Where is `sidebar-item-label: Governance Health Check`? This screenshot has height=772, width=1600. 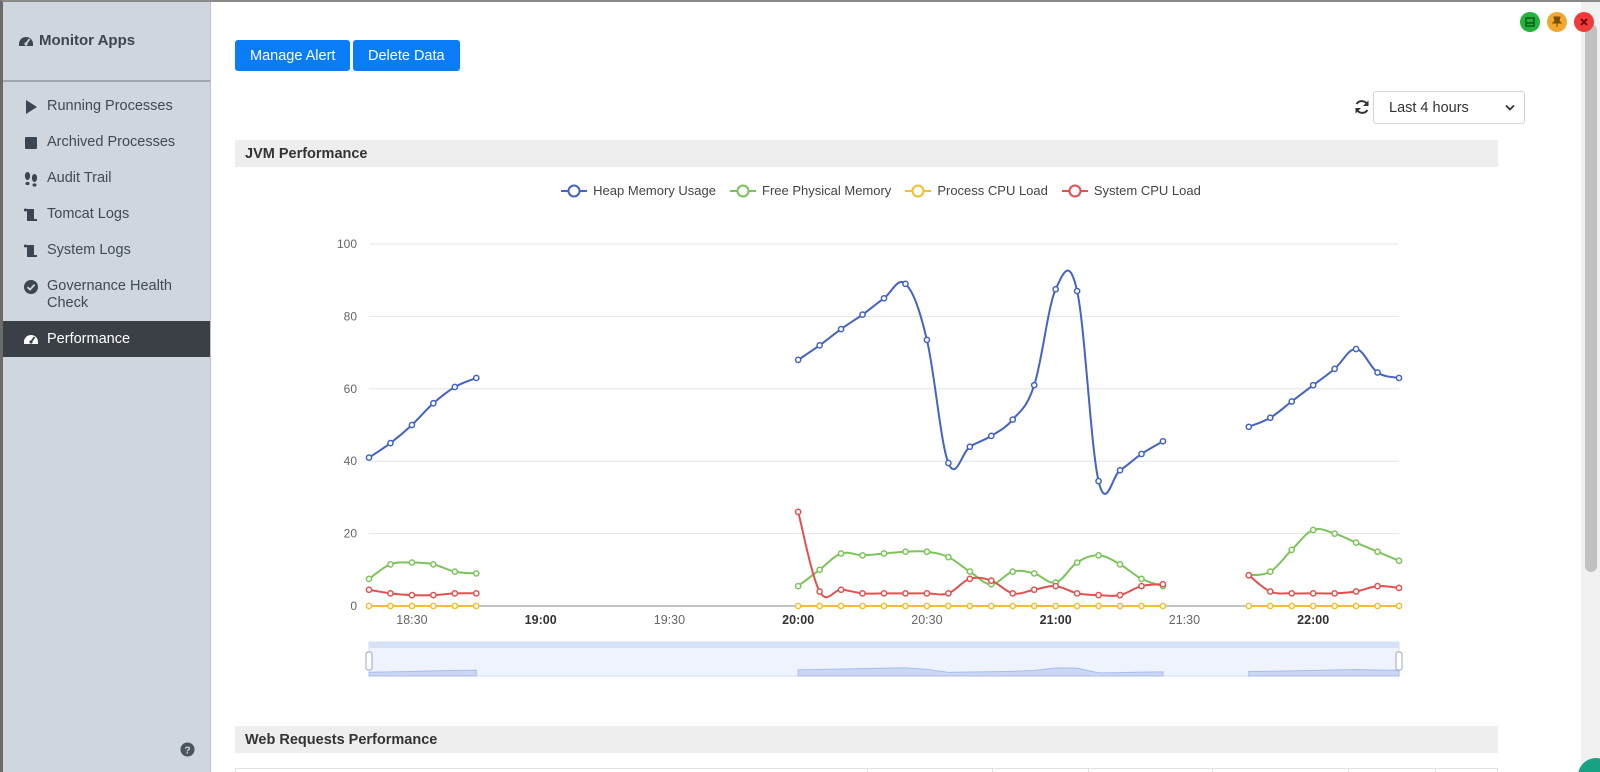 sidebar-item-label: Governance Health Check is located at coordinates (109, 294).